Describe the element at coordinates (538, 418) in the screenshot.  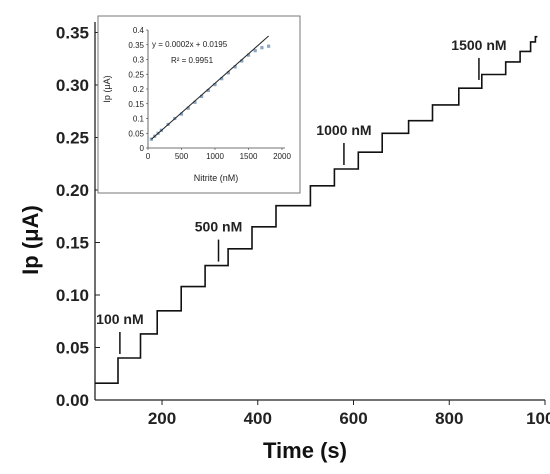
I see `x-tick-label: 1000` at that location.